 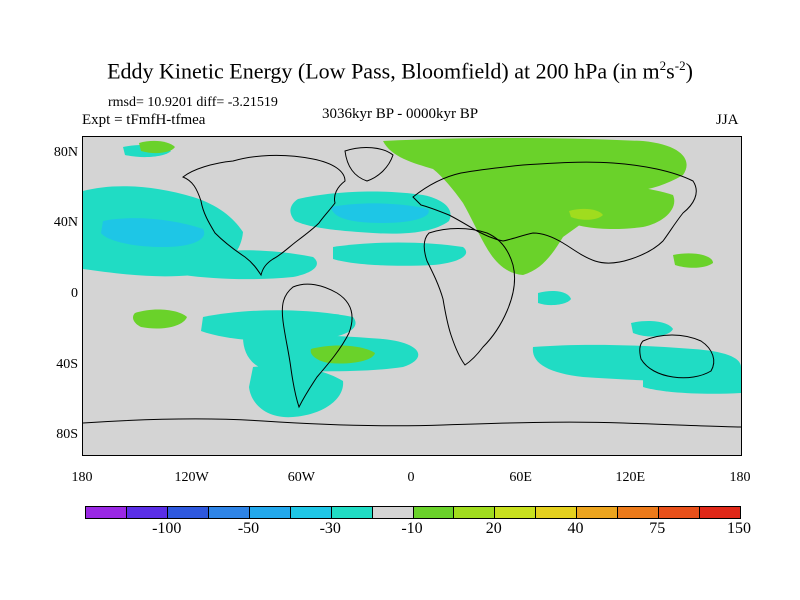 I want to click on colorbar-tick-label: -30, so click(x=330, y=528).